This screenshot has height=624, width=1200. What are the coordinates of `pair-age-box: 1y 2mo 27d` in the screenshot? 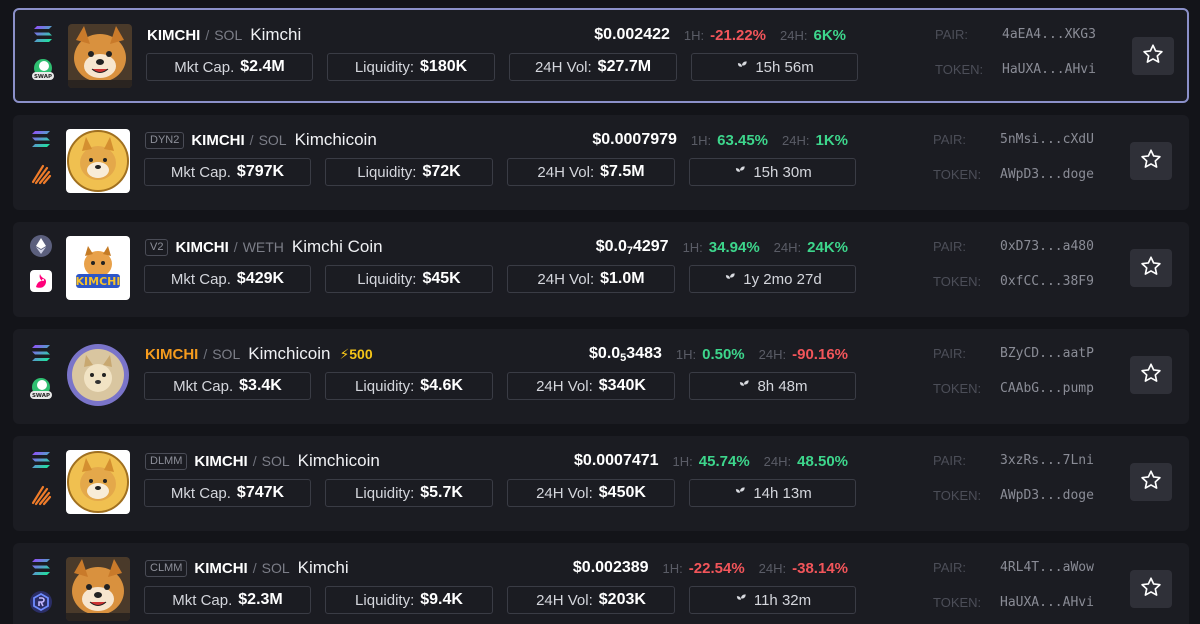 It's located at (772, 279).